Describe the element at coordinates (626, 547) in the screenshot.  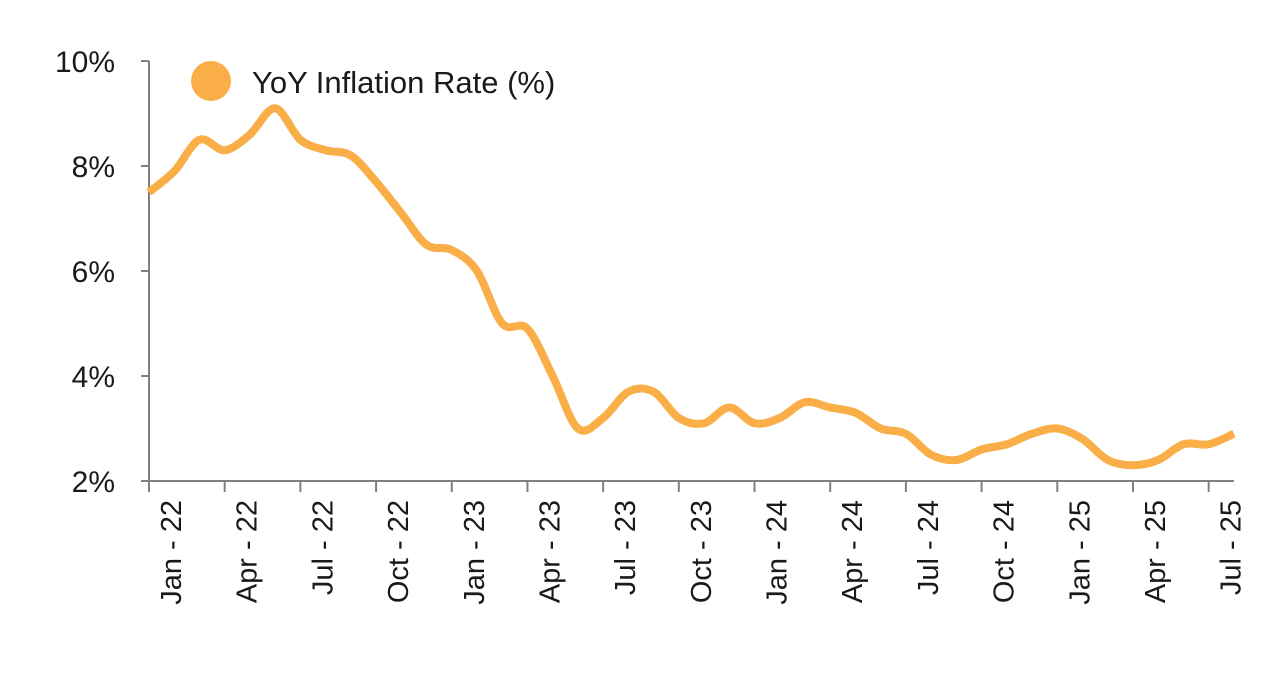
I see `x-tick-label: Jul - 23` at that location.